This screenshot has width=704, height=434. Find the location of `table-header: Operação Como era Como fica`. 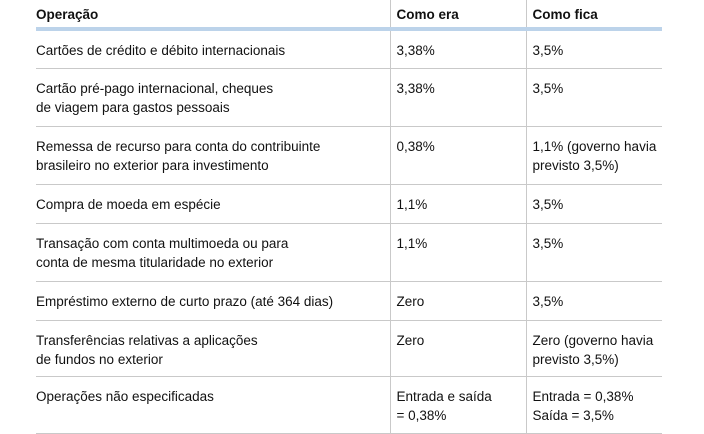

table-header: Operação Como era Como fica is located at coordinates (349, 15).